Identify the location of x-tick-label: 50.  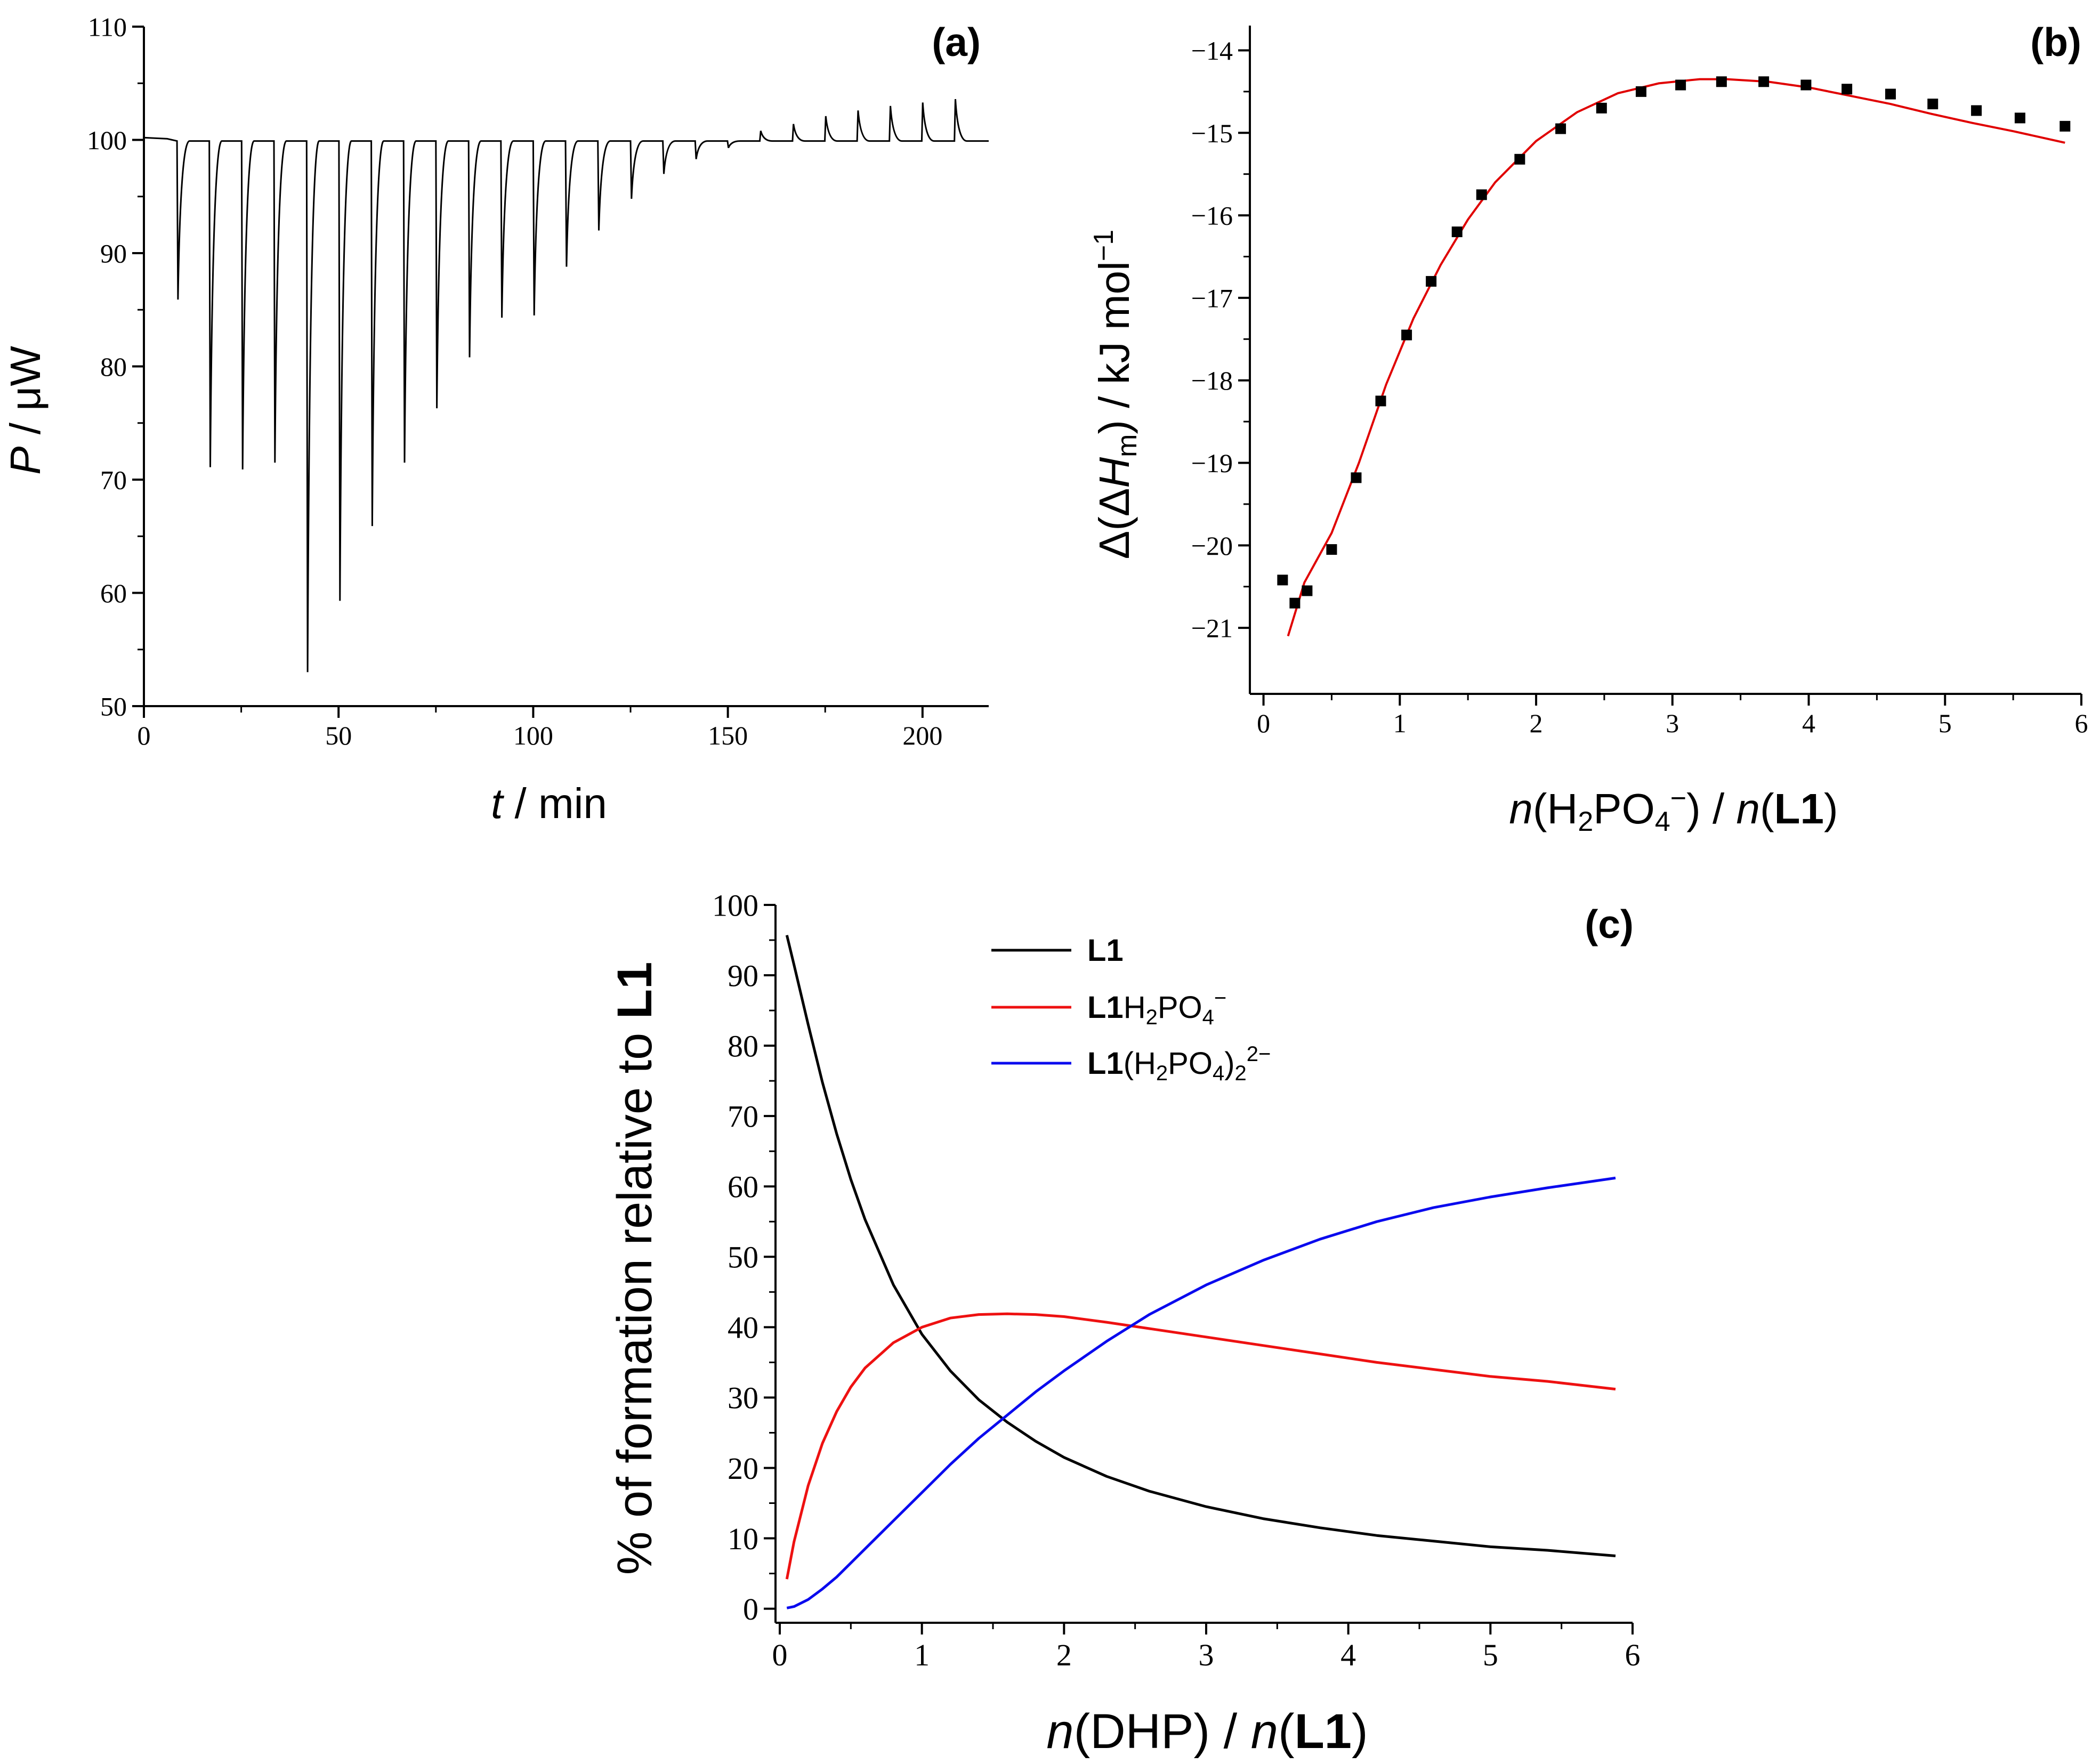
(339, 735).